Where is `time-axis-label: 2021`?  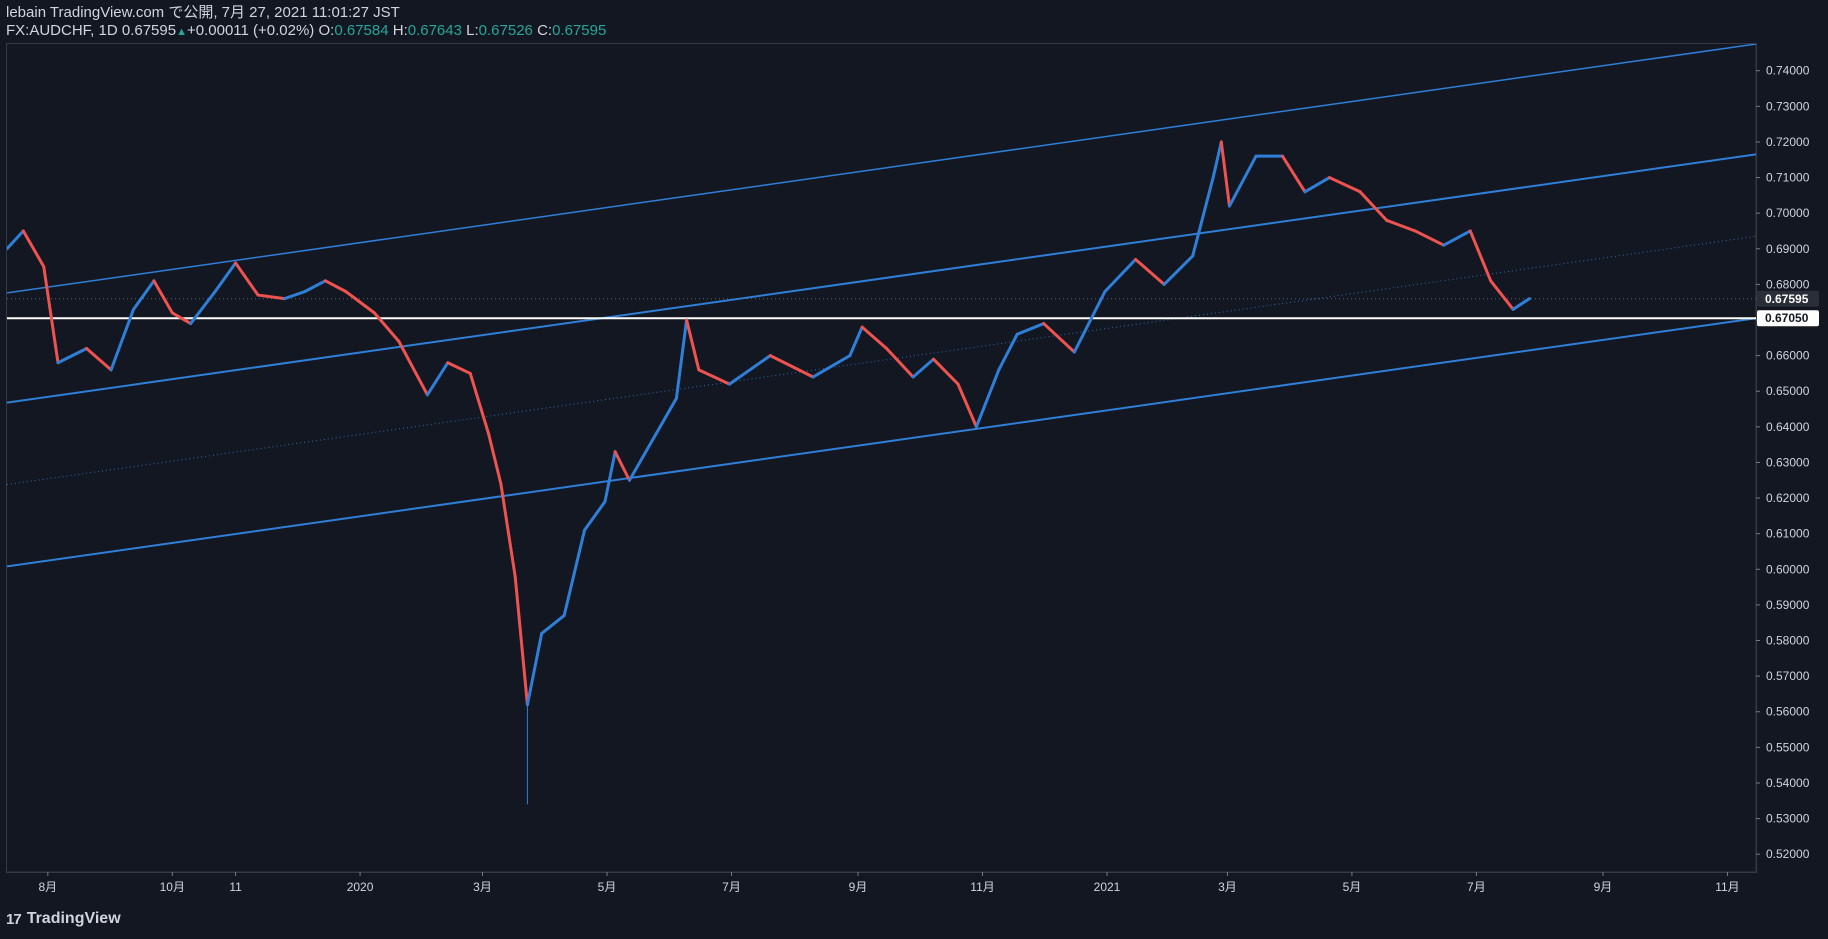 time-axis-label: 2021 is located at coordinates (1107, 887).